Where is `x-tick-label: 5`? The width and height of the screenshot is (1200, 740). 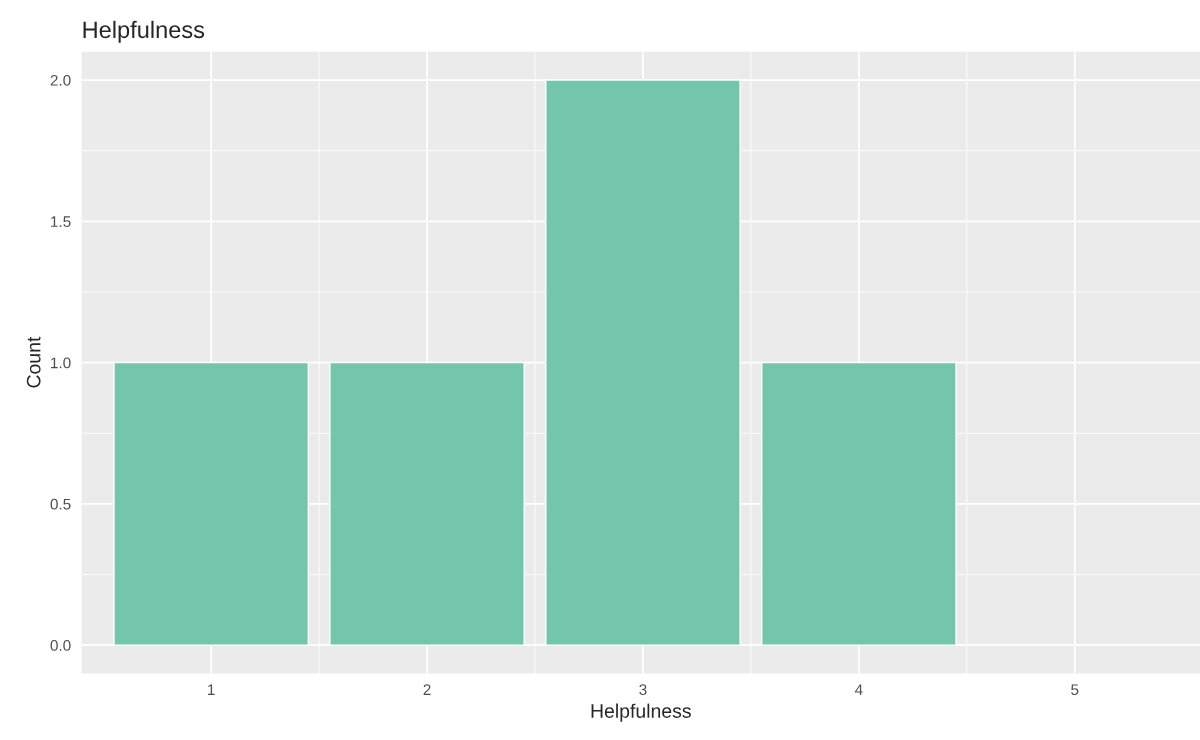
x-tick-label: 5 is located at coordinates (1075, 690).